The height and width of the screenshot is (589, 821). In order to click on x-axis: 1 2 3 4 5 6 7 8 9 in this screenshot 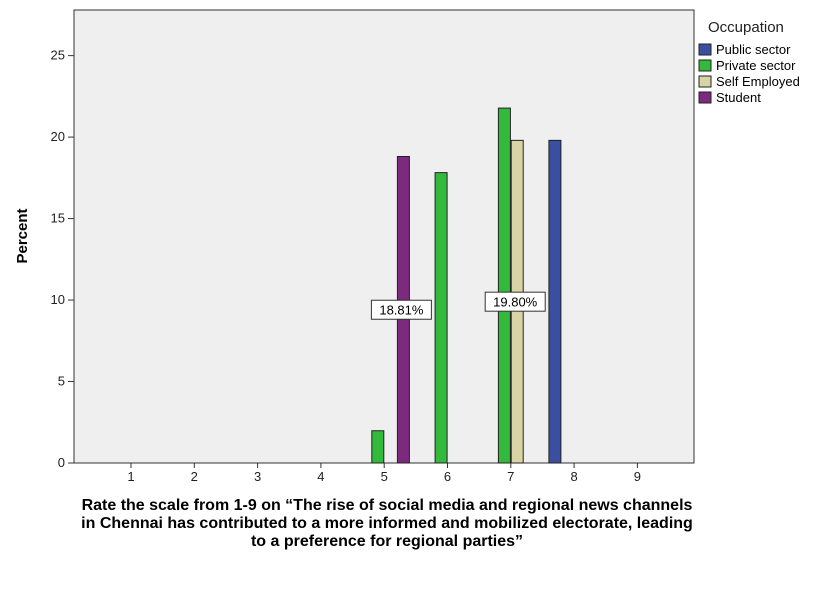, I will do `click(384, 473)`.